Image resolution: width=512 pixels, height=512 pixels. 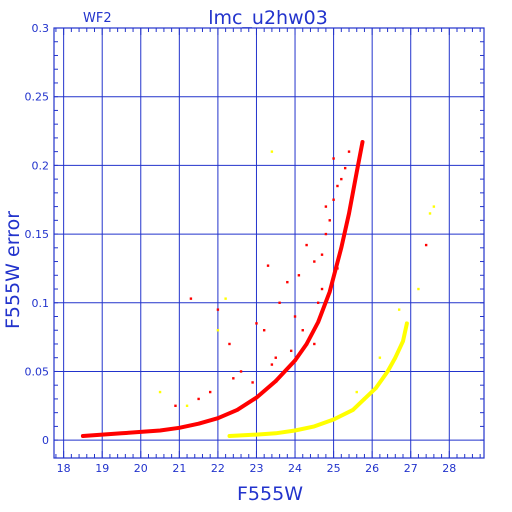 What do you see at coordinates (41, 165) in the screenshot?
I see `y-tick-label: 0.2` at bounding box center [41, 165].